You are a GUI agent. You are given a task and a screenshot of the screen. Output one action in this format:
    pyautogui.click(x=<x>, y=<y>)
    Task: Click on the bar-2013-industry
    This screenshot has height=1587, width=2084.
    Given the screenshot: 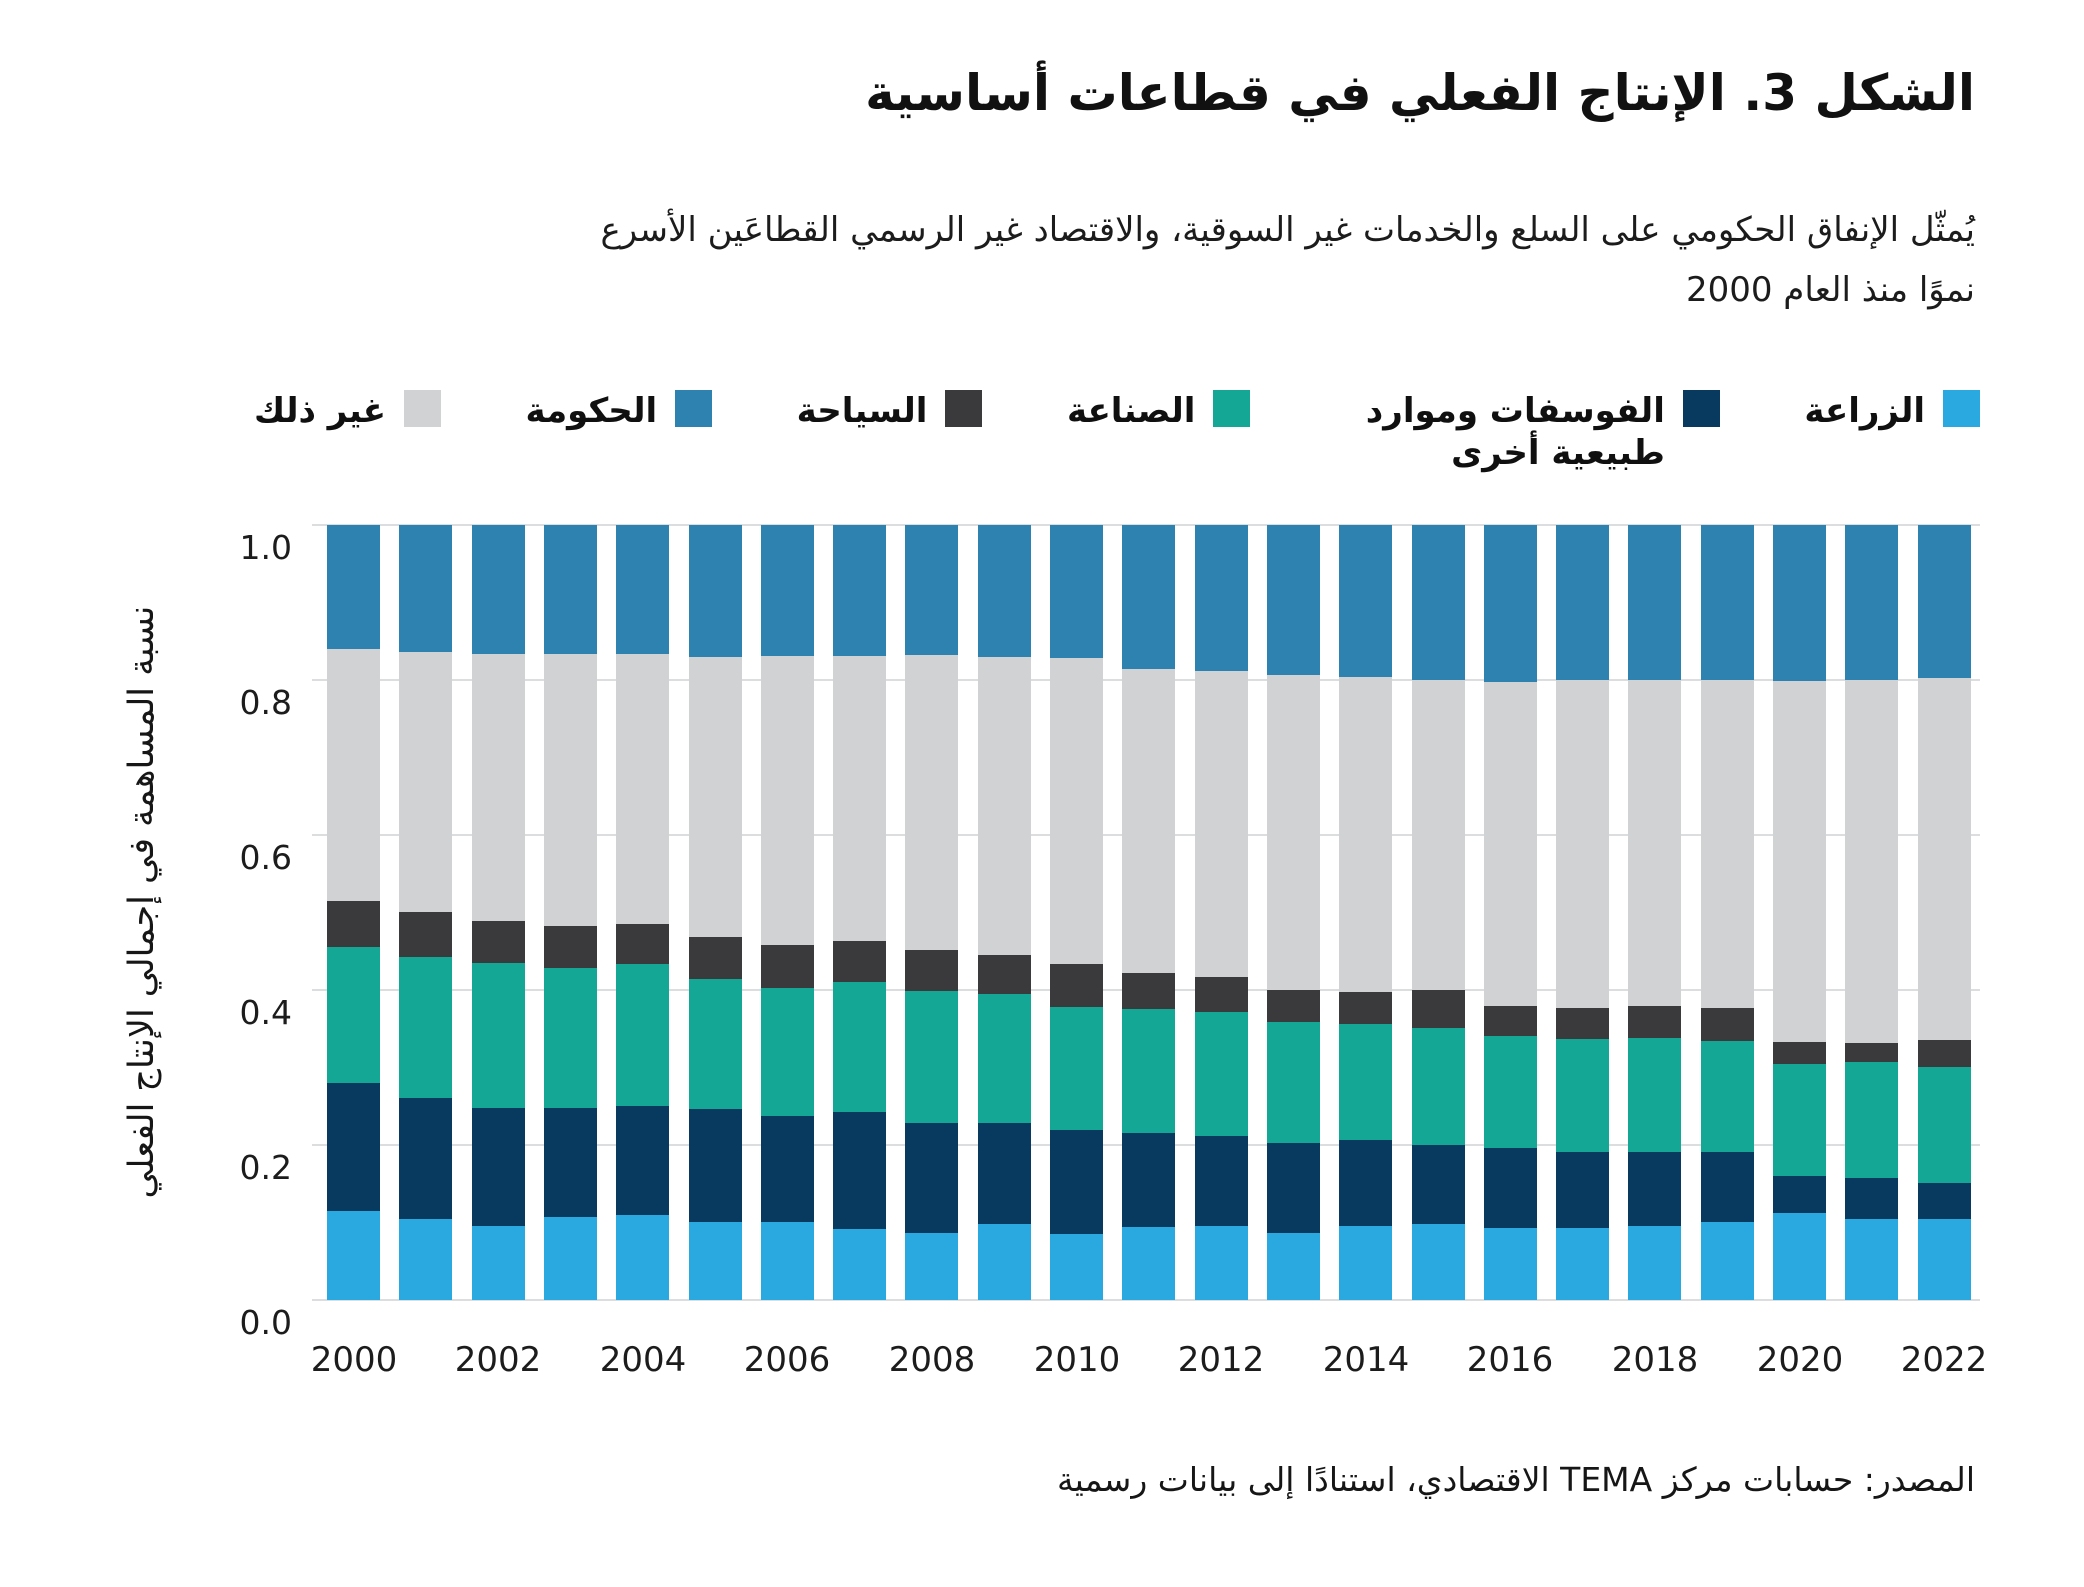 What is the action you would take?
    pyautogui.click(x=1293, y=1082)
    